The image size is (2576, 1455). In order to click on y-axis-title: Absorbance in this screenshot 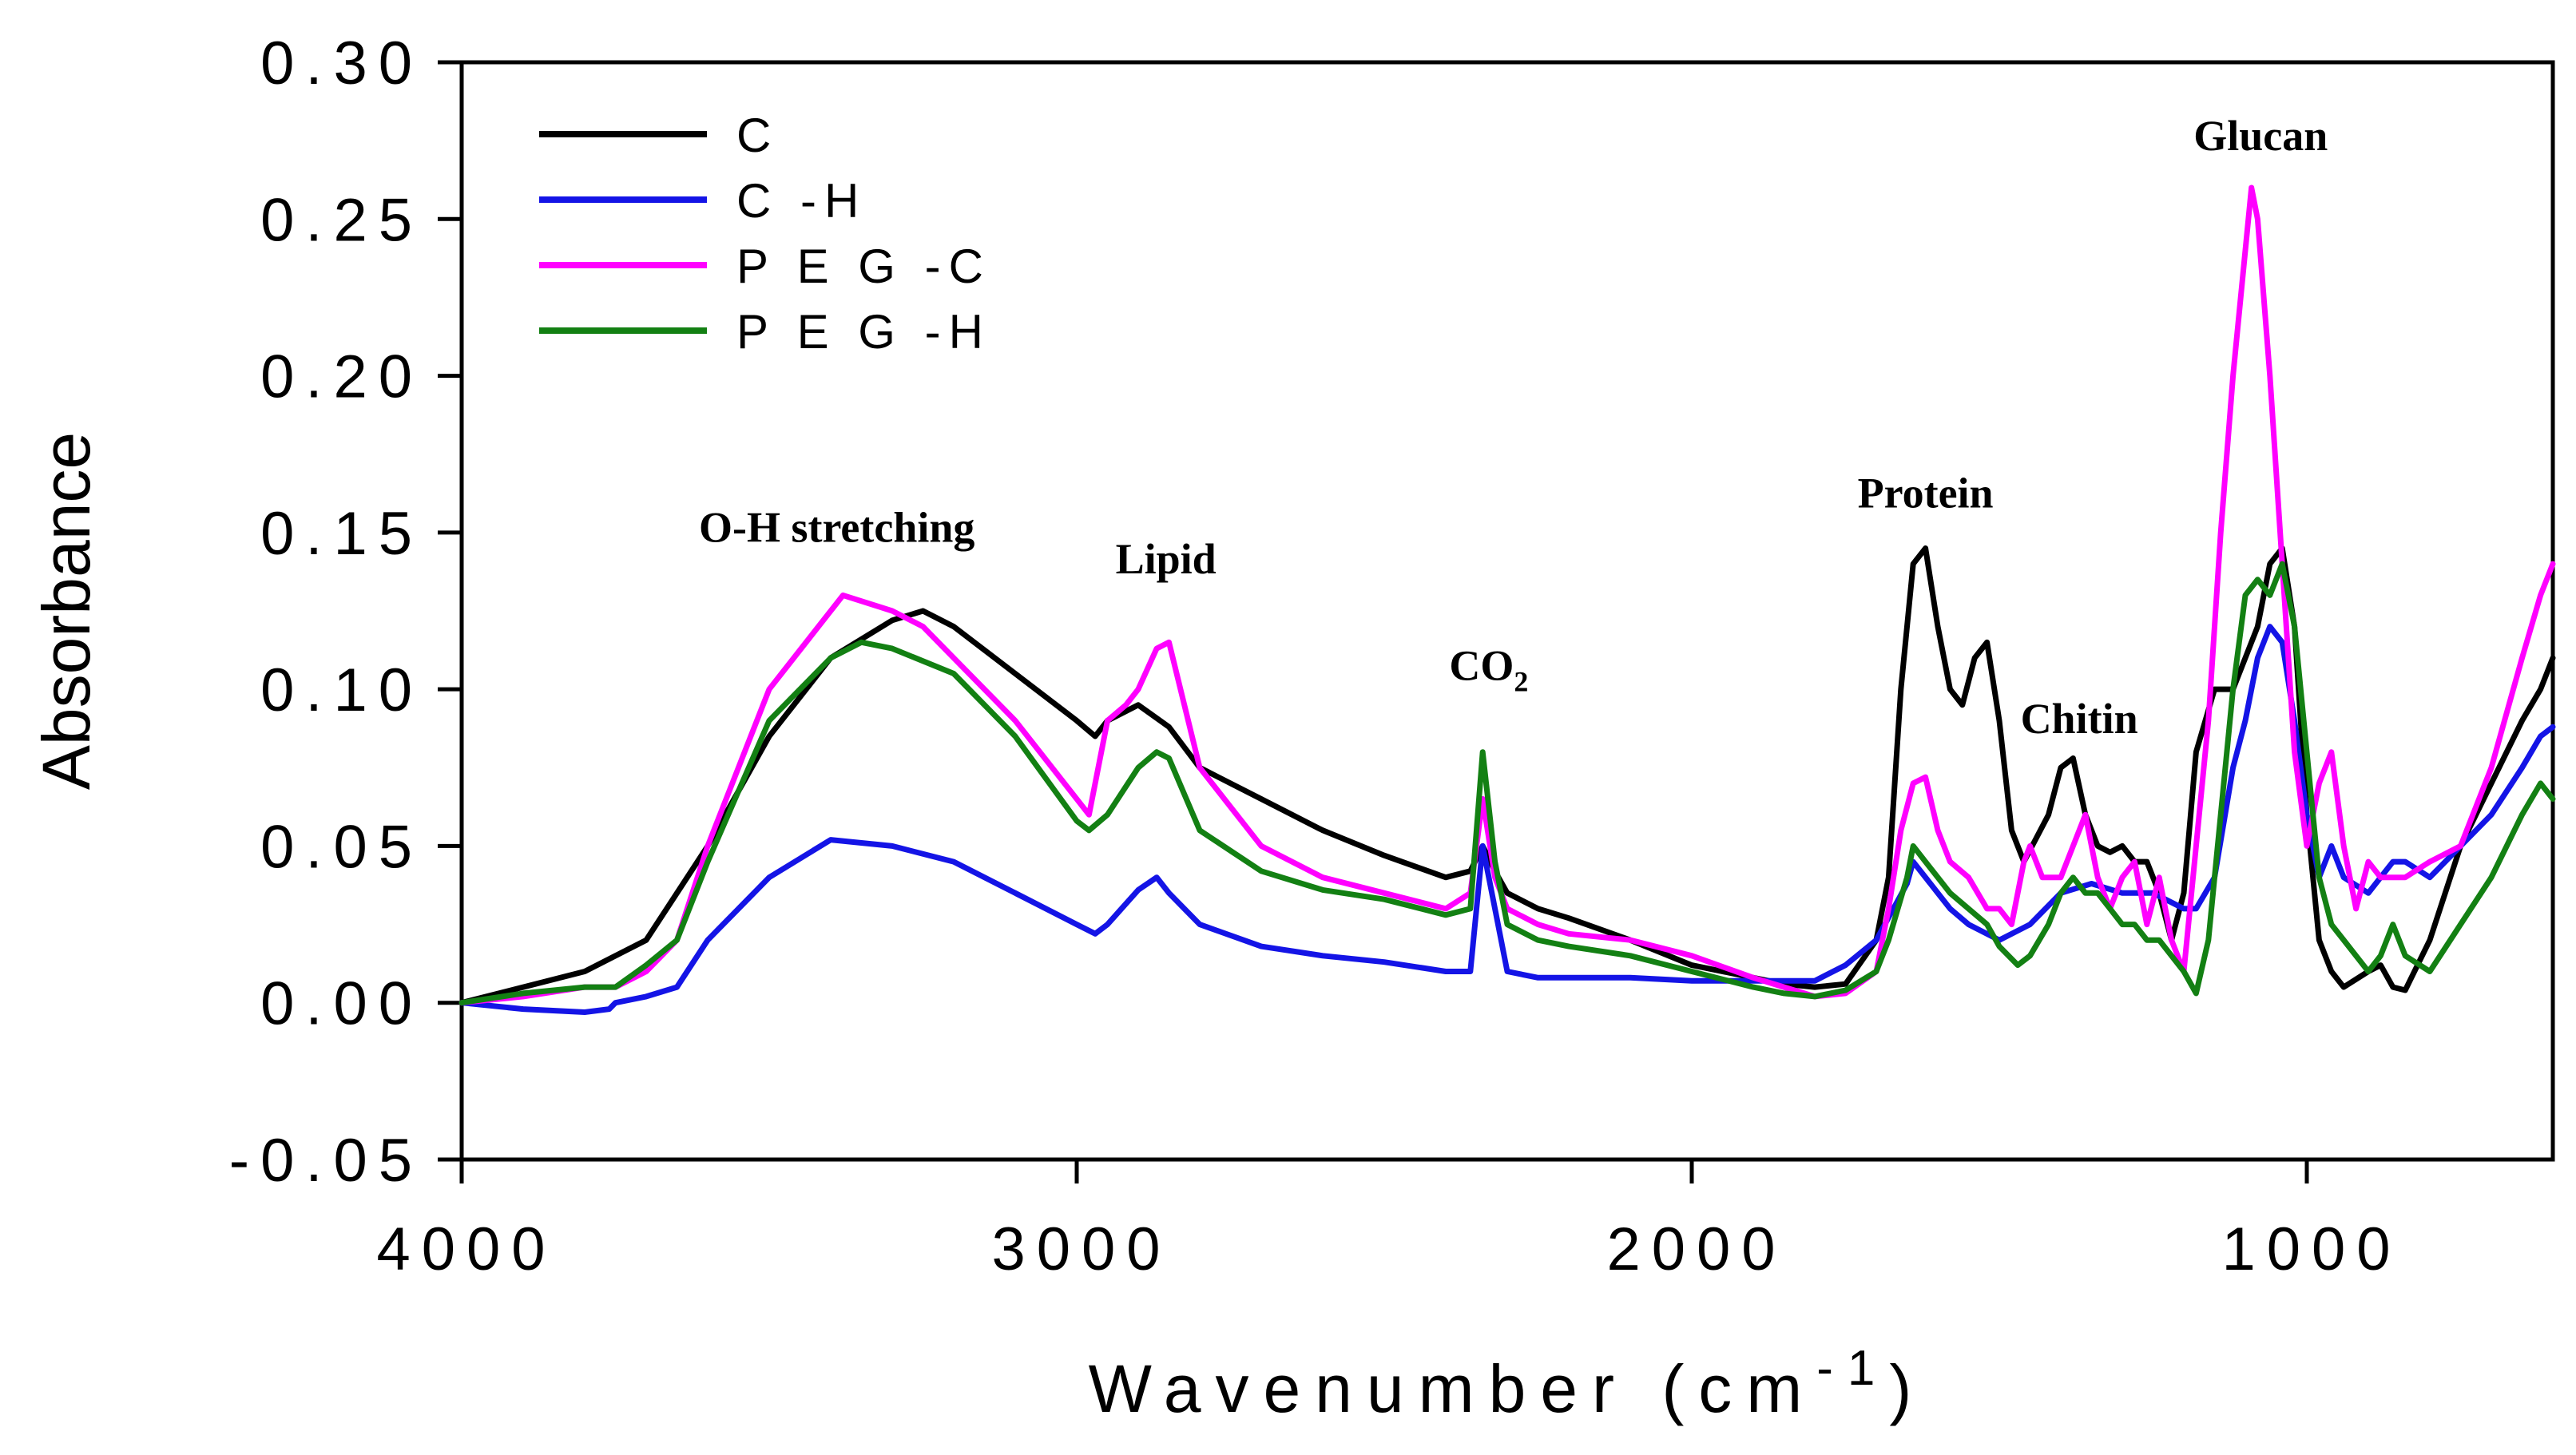, I will do `click(66, 611)`.